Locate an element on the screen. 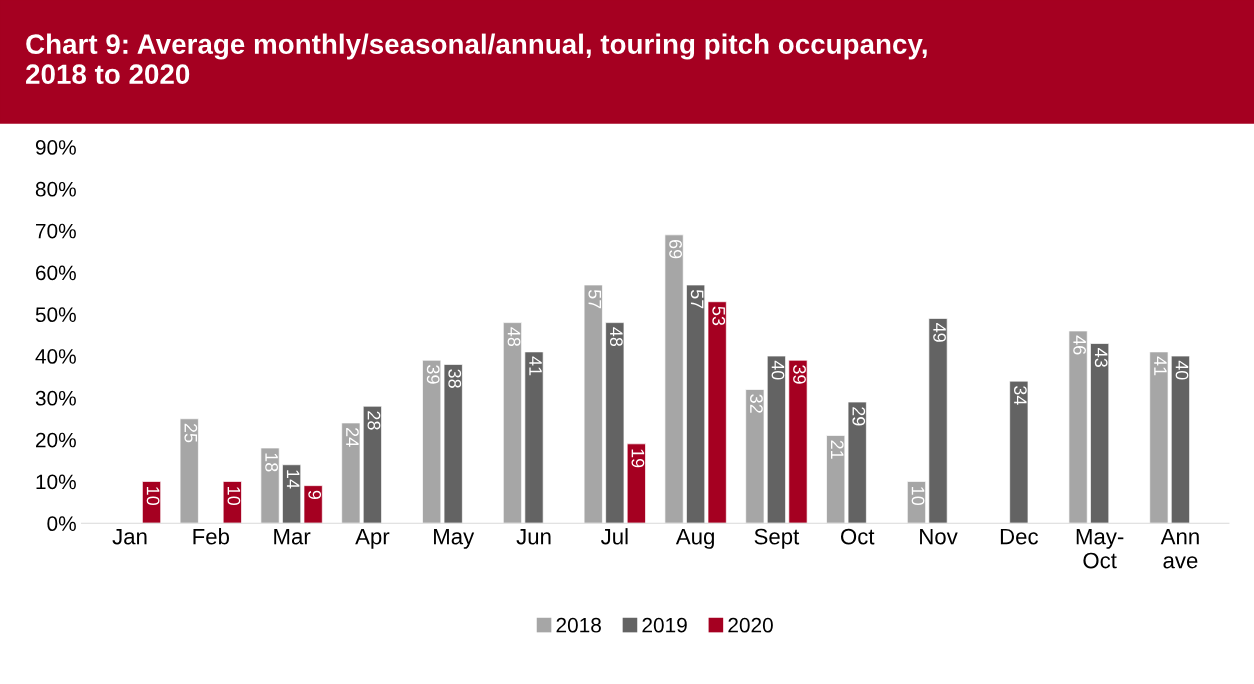  chart-title: Chart 9: Average monthly/seasonal/annual, touring pitch occupancy, 2018 to 2020 is located at coordinates (476, 59).